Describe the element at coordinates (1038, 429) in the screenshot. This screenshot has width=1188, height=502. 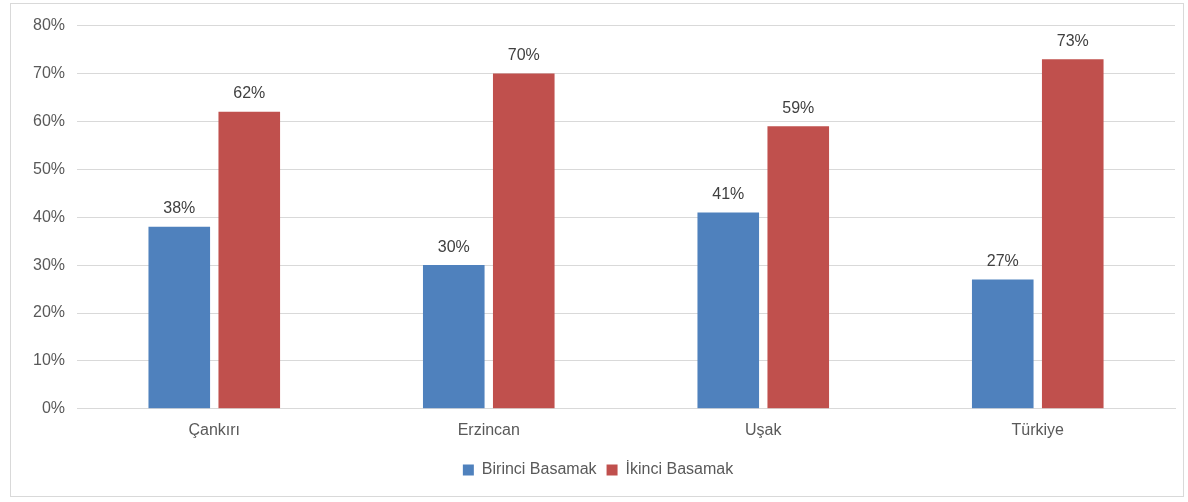
I see `x-tick-label: Türkiye` at that location.